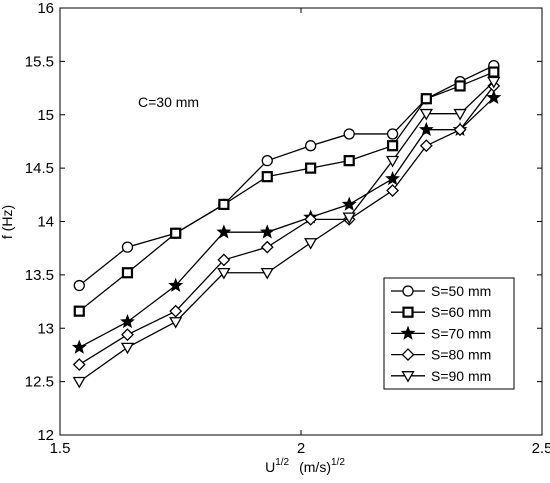  What do you see at coordinates (282, 462) in the screenshot?
I see `x-label-sup: 1/2` at bounding box center [282, 462].